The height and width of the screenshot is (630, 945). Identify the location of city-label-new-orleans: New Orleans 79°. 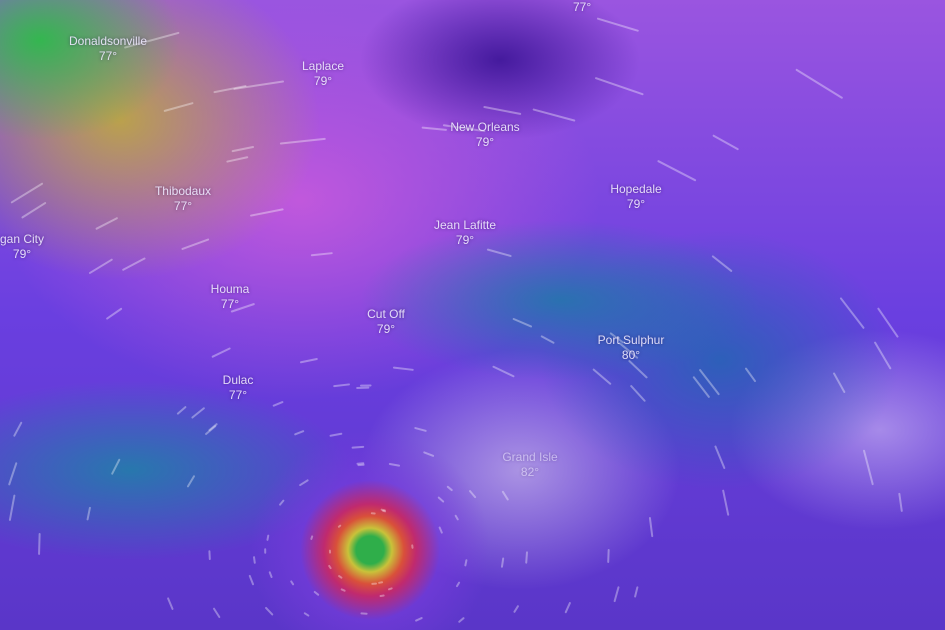
(485, 134).